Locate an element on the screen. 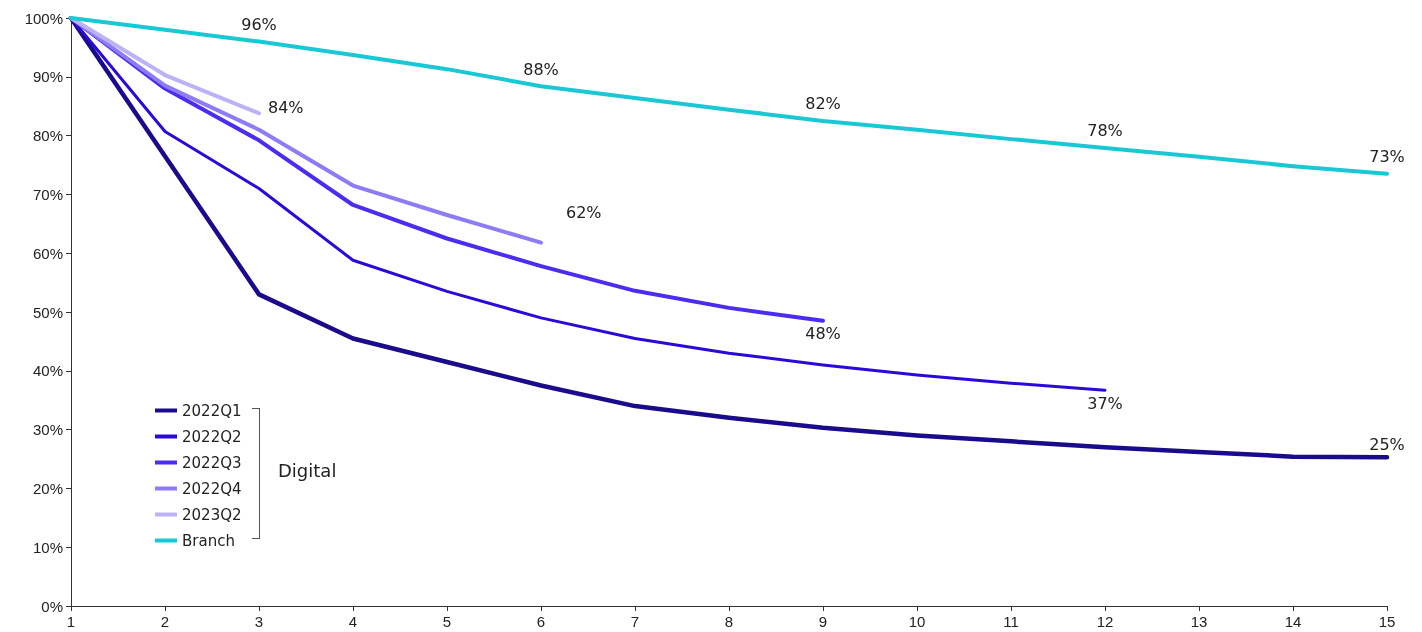  data-label: 78% is located at coordinates (1105, 131).